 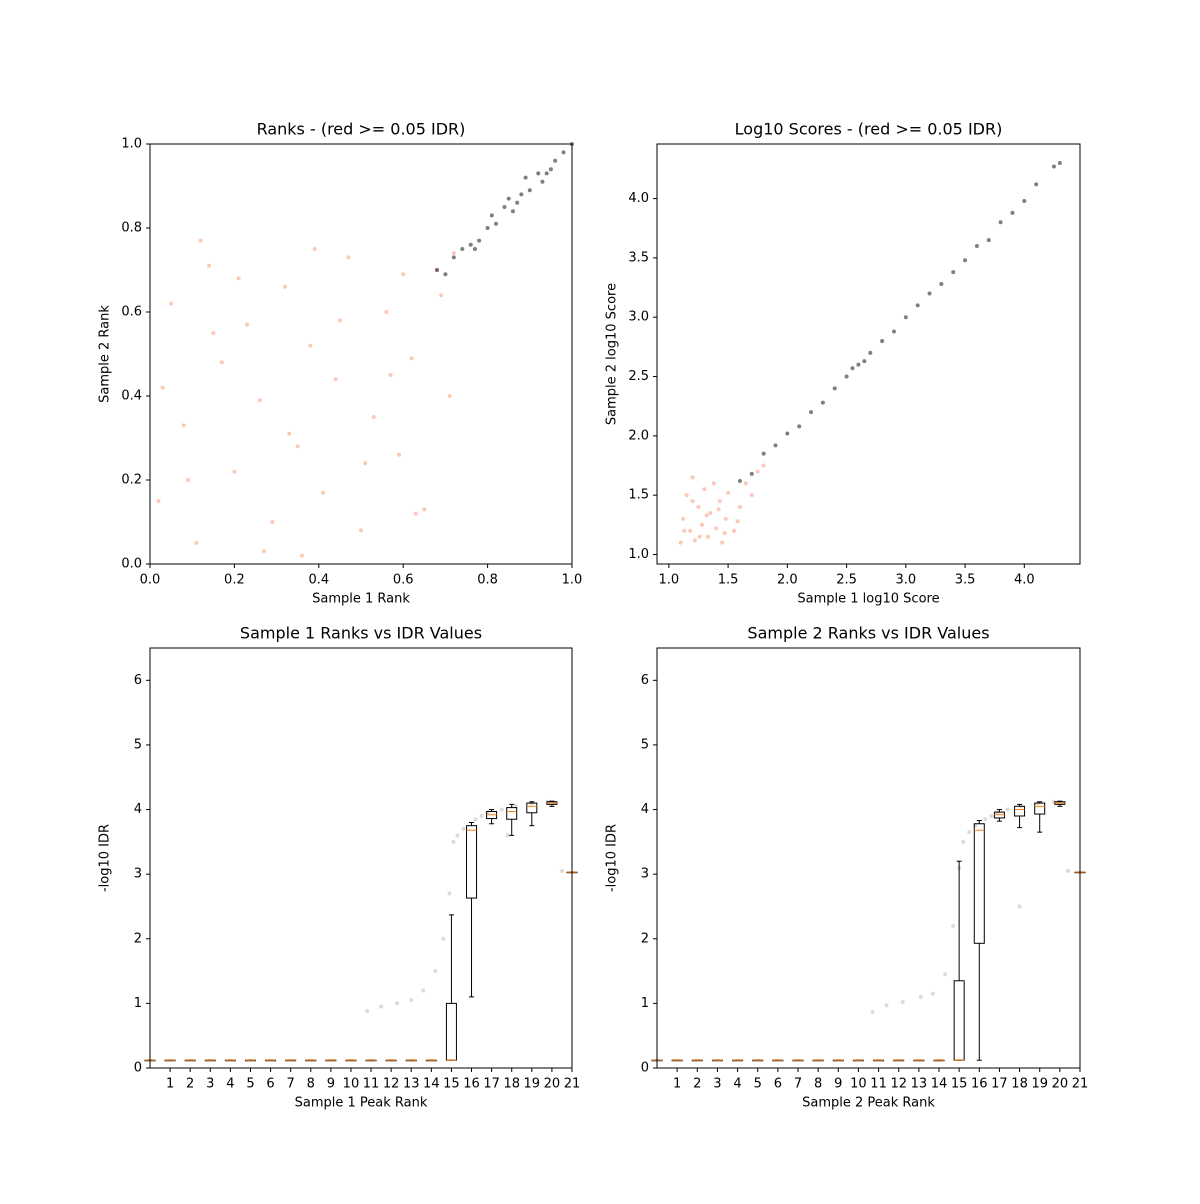 I want to click on x-axis-label: Sample 1 Rank, so click(x=361, y=599).